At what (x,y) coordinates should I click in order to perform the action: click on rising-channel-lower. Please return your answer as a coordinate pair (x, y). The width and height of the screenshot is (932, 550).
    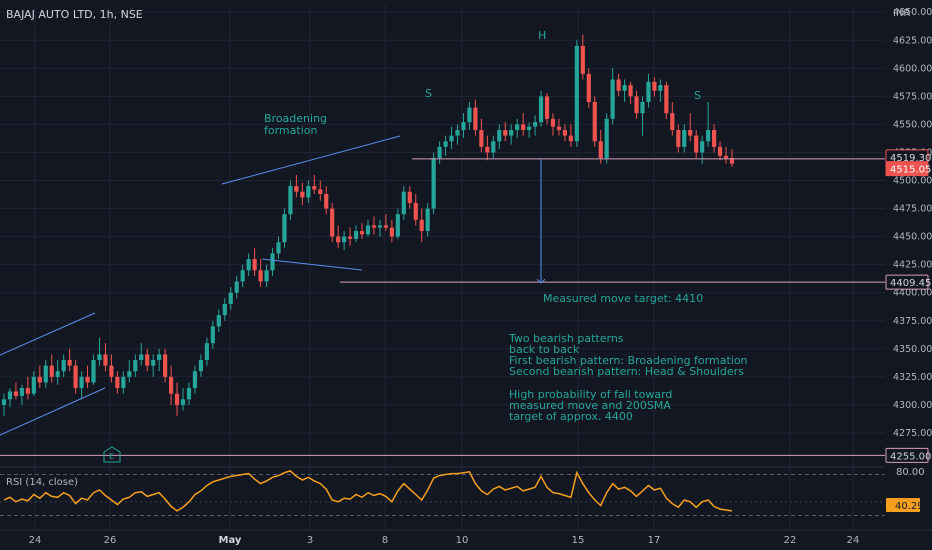
    Looking at the image, I should click on (53, 411).